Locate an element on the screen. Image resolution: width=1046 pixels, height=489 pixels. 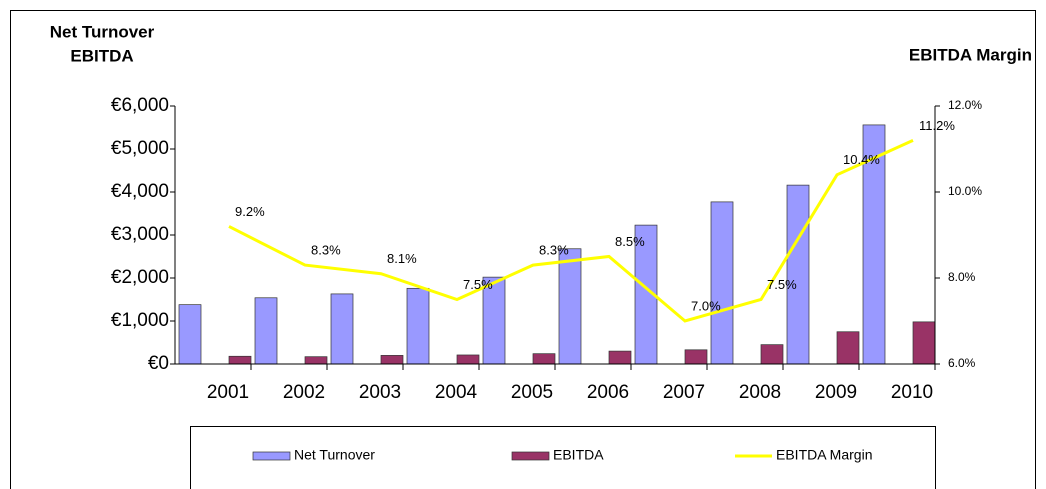
x-tick-label: 2006 is located at coordinates (608, 392).